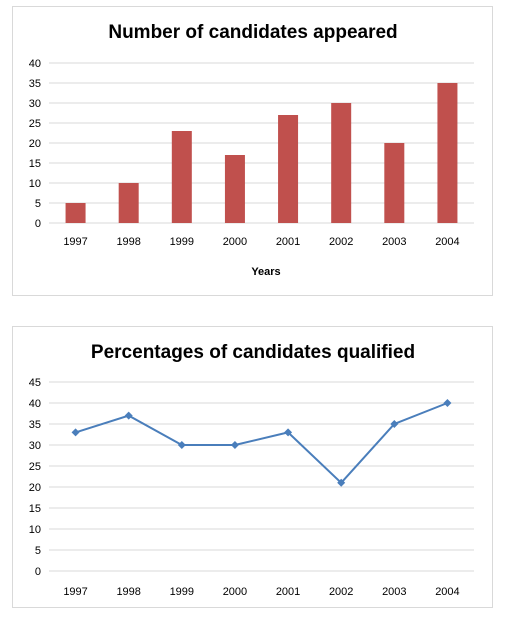 Image resolution: width=505 pixels, height=644 pixels. I want to click on bar-x-tick-label: 2001, so click(288, 242).